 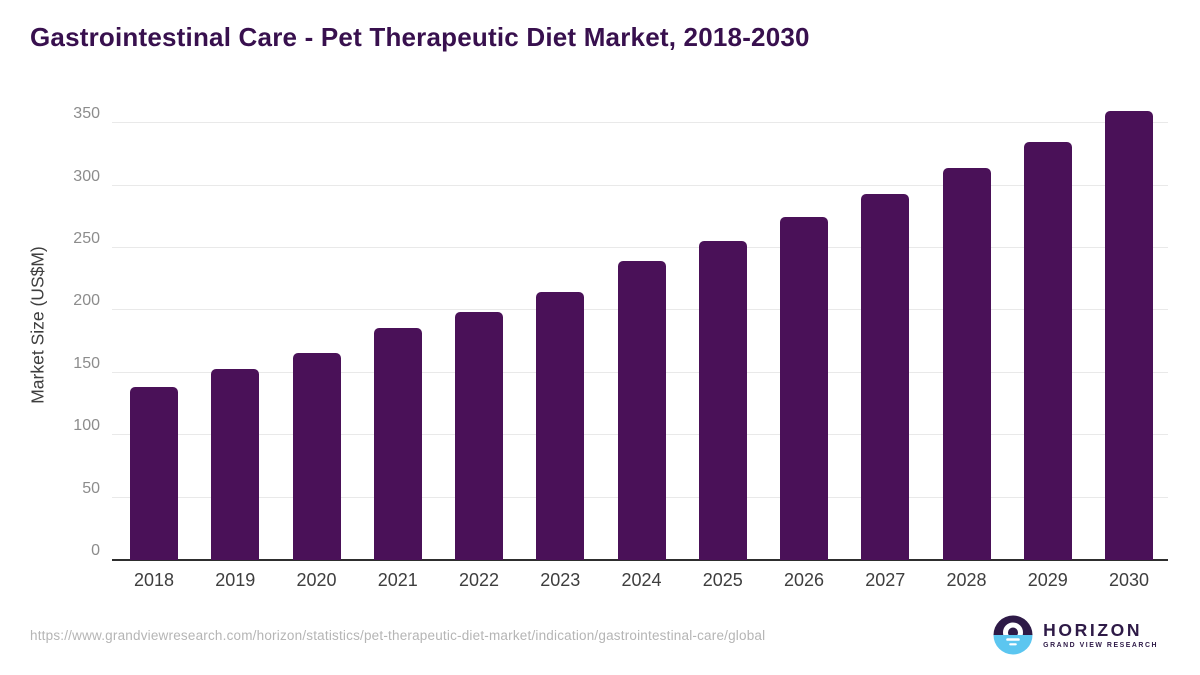 What do you see at coordinates (804, 388) in the screenshot?
I see `bar-2026` at bounding box center [804, 388].